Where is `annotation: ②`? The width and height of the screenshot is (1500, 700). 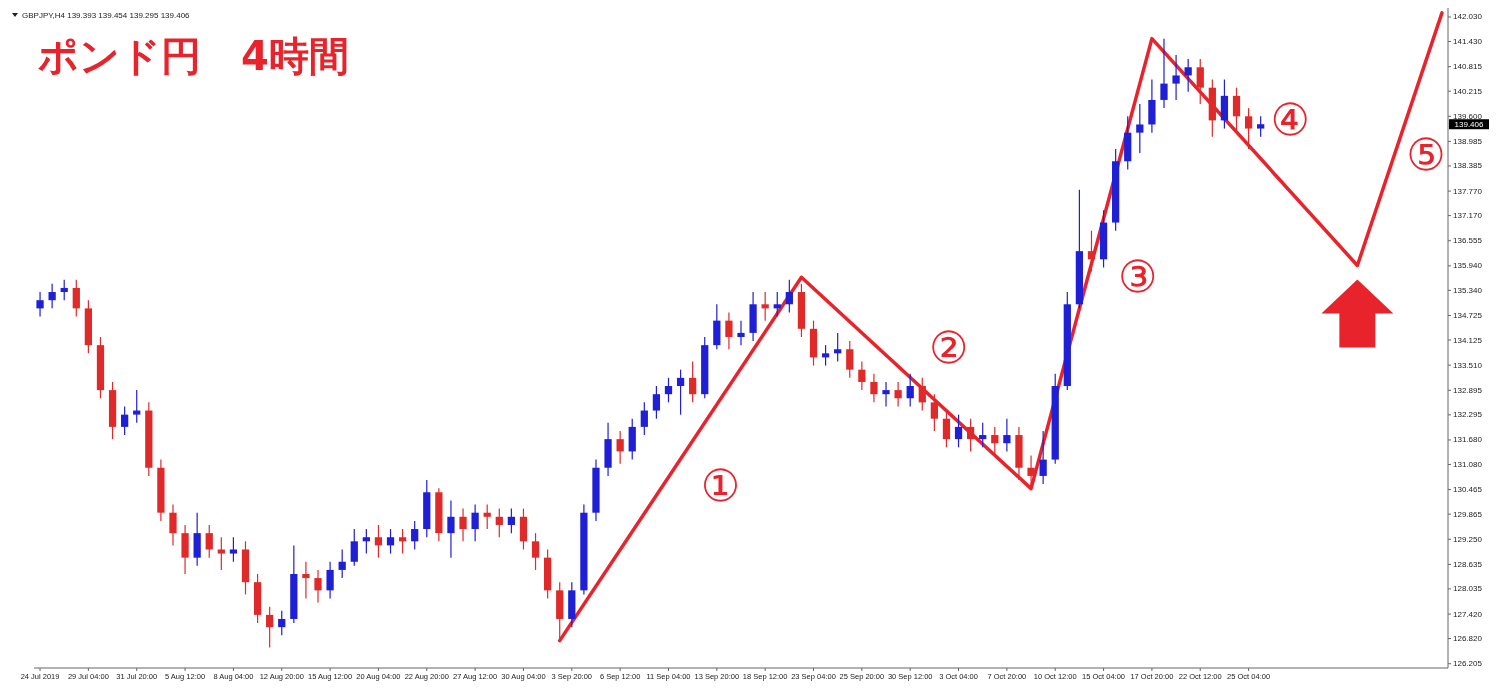
annotation: ② is located at coordinates (949, 348).